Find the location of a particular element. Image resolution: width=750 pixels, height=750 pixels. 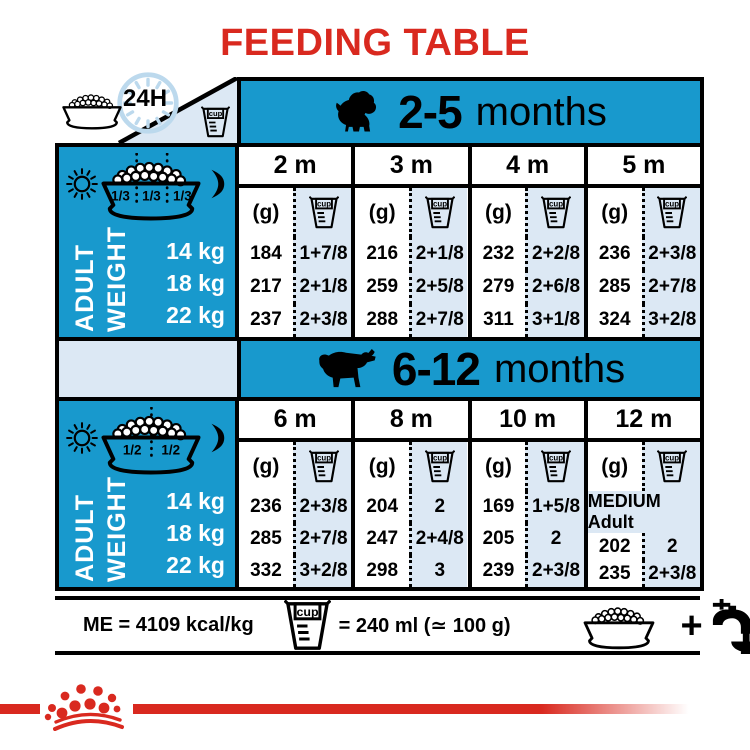

data-row: 232 2+2/8 is located at coordinates (527, 254).